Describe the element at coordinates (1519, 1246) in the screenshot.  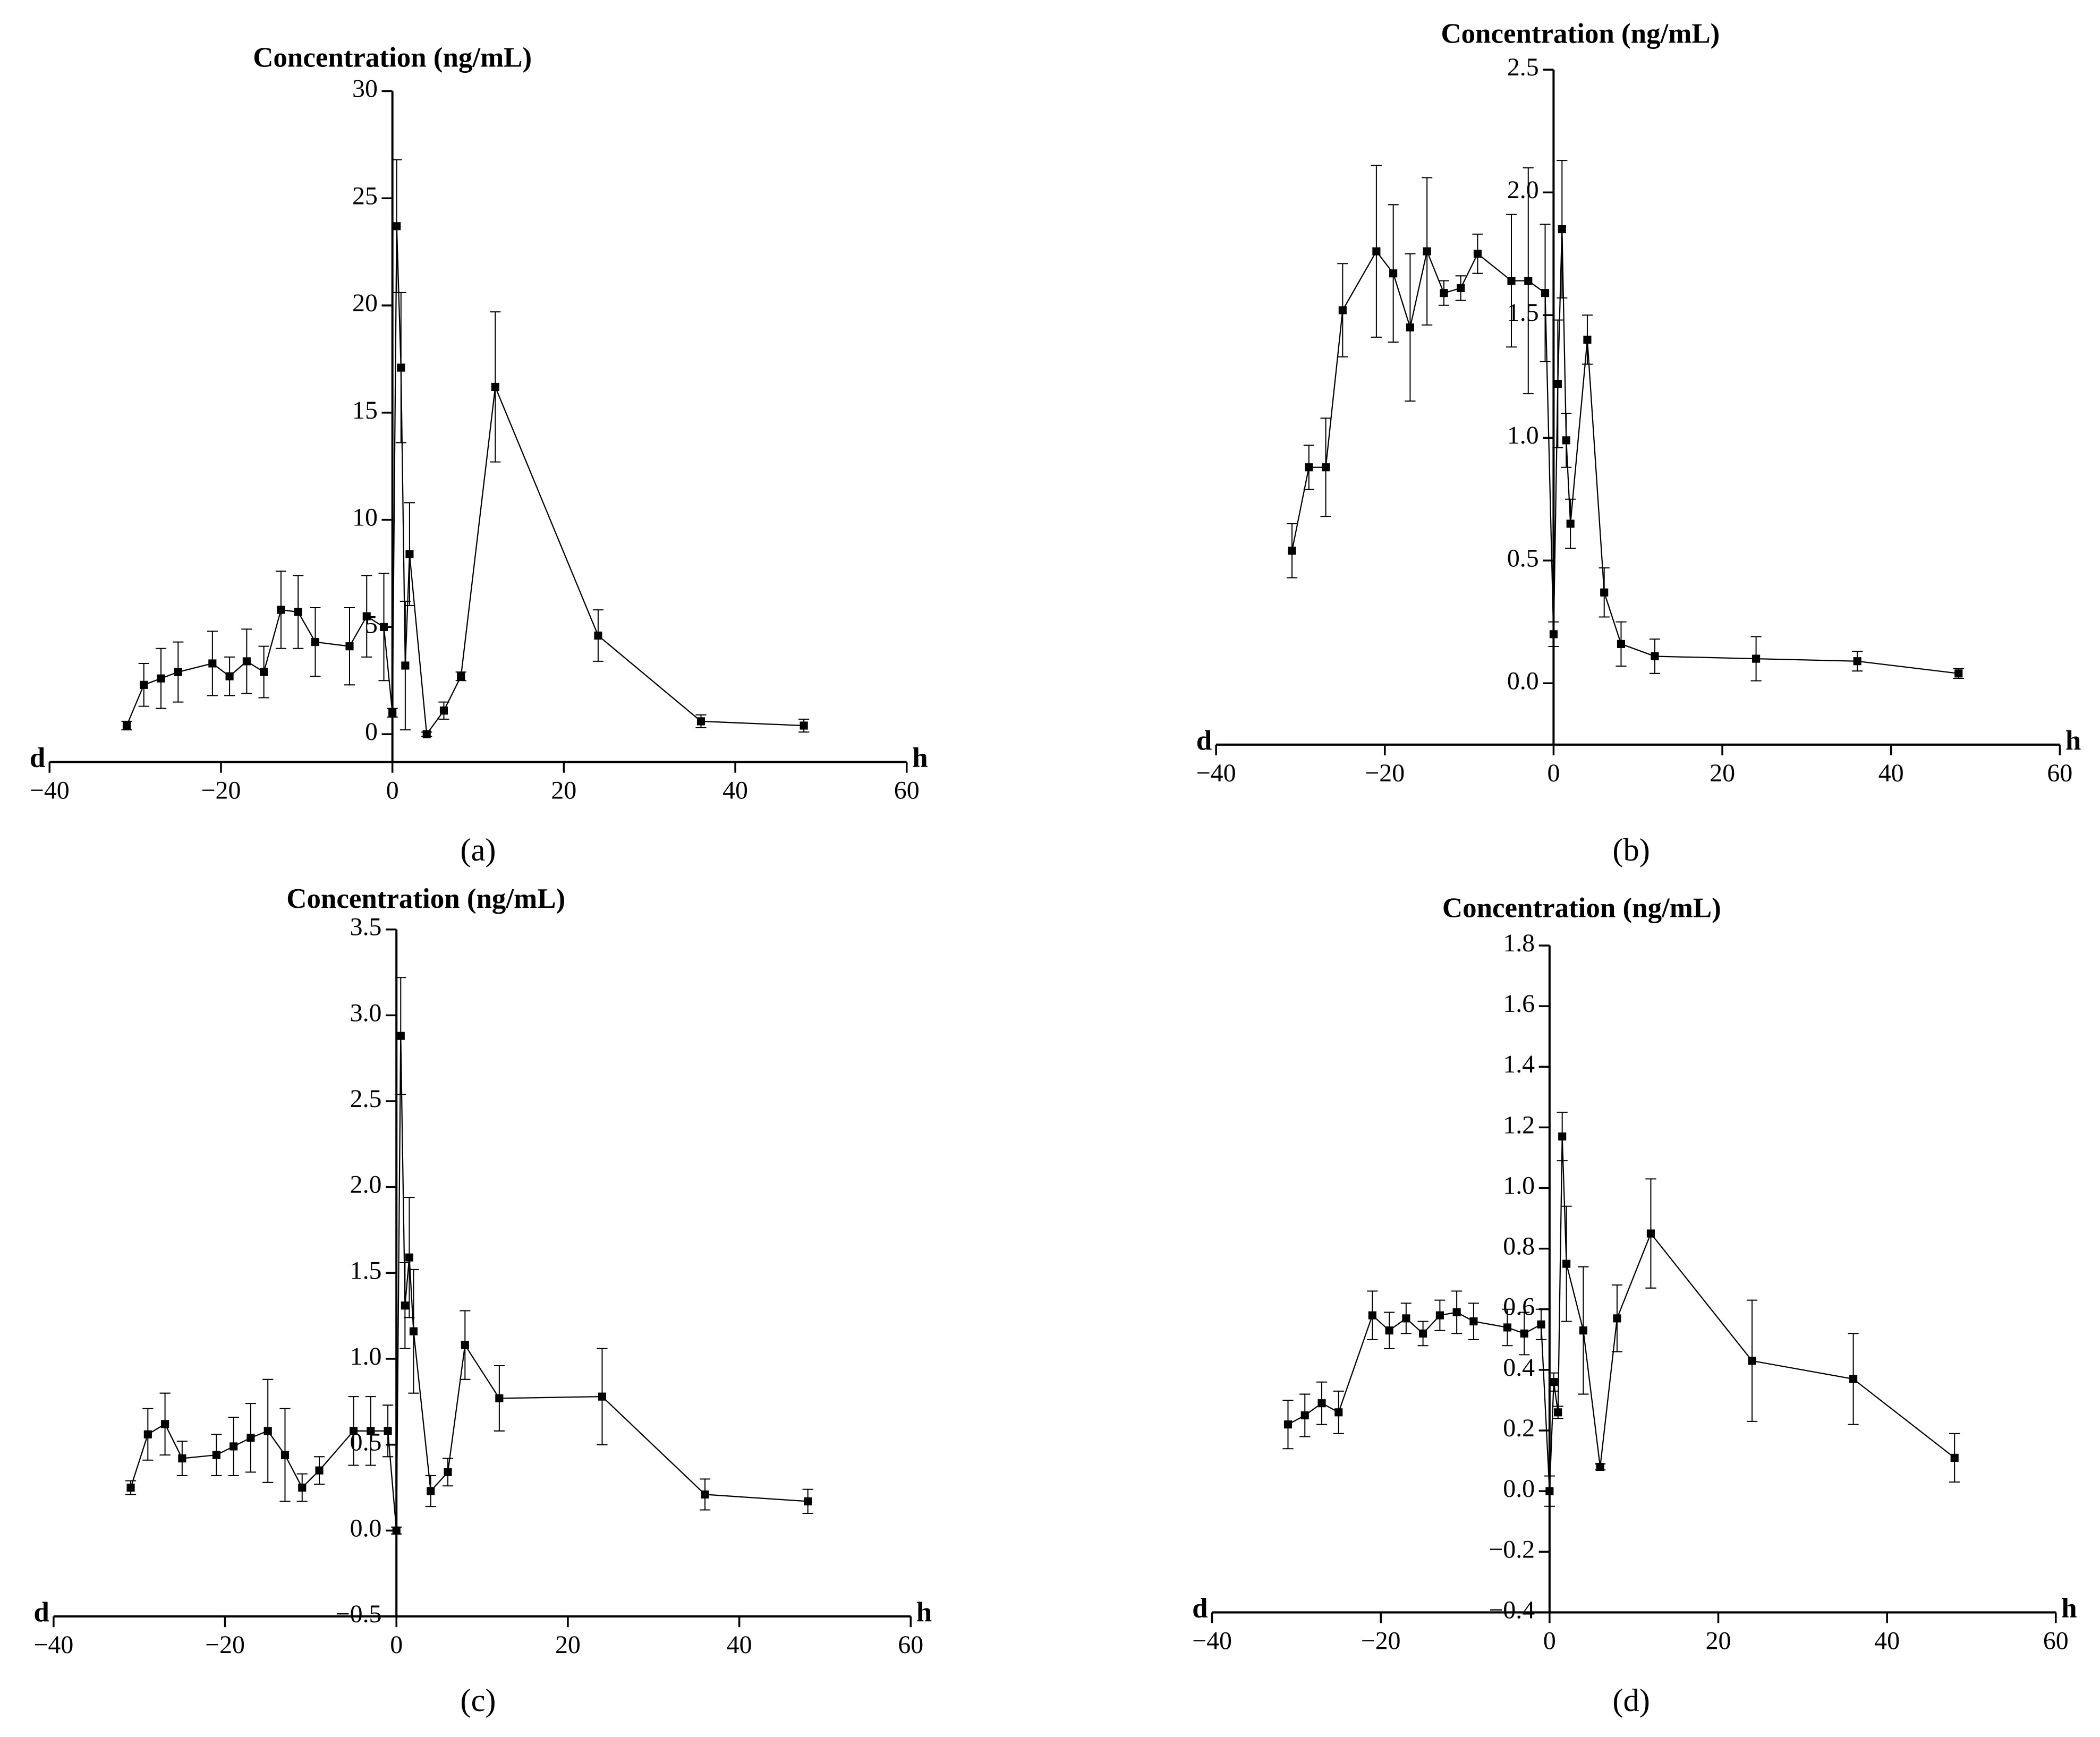
I see `y-tick-label: 0.8` at that location.